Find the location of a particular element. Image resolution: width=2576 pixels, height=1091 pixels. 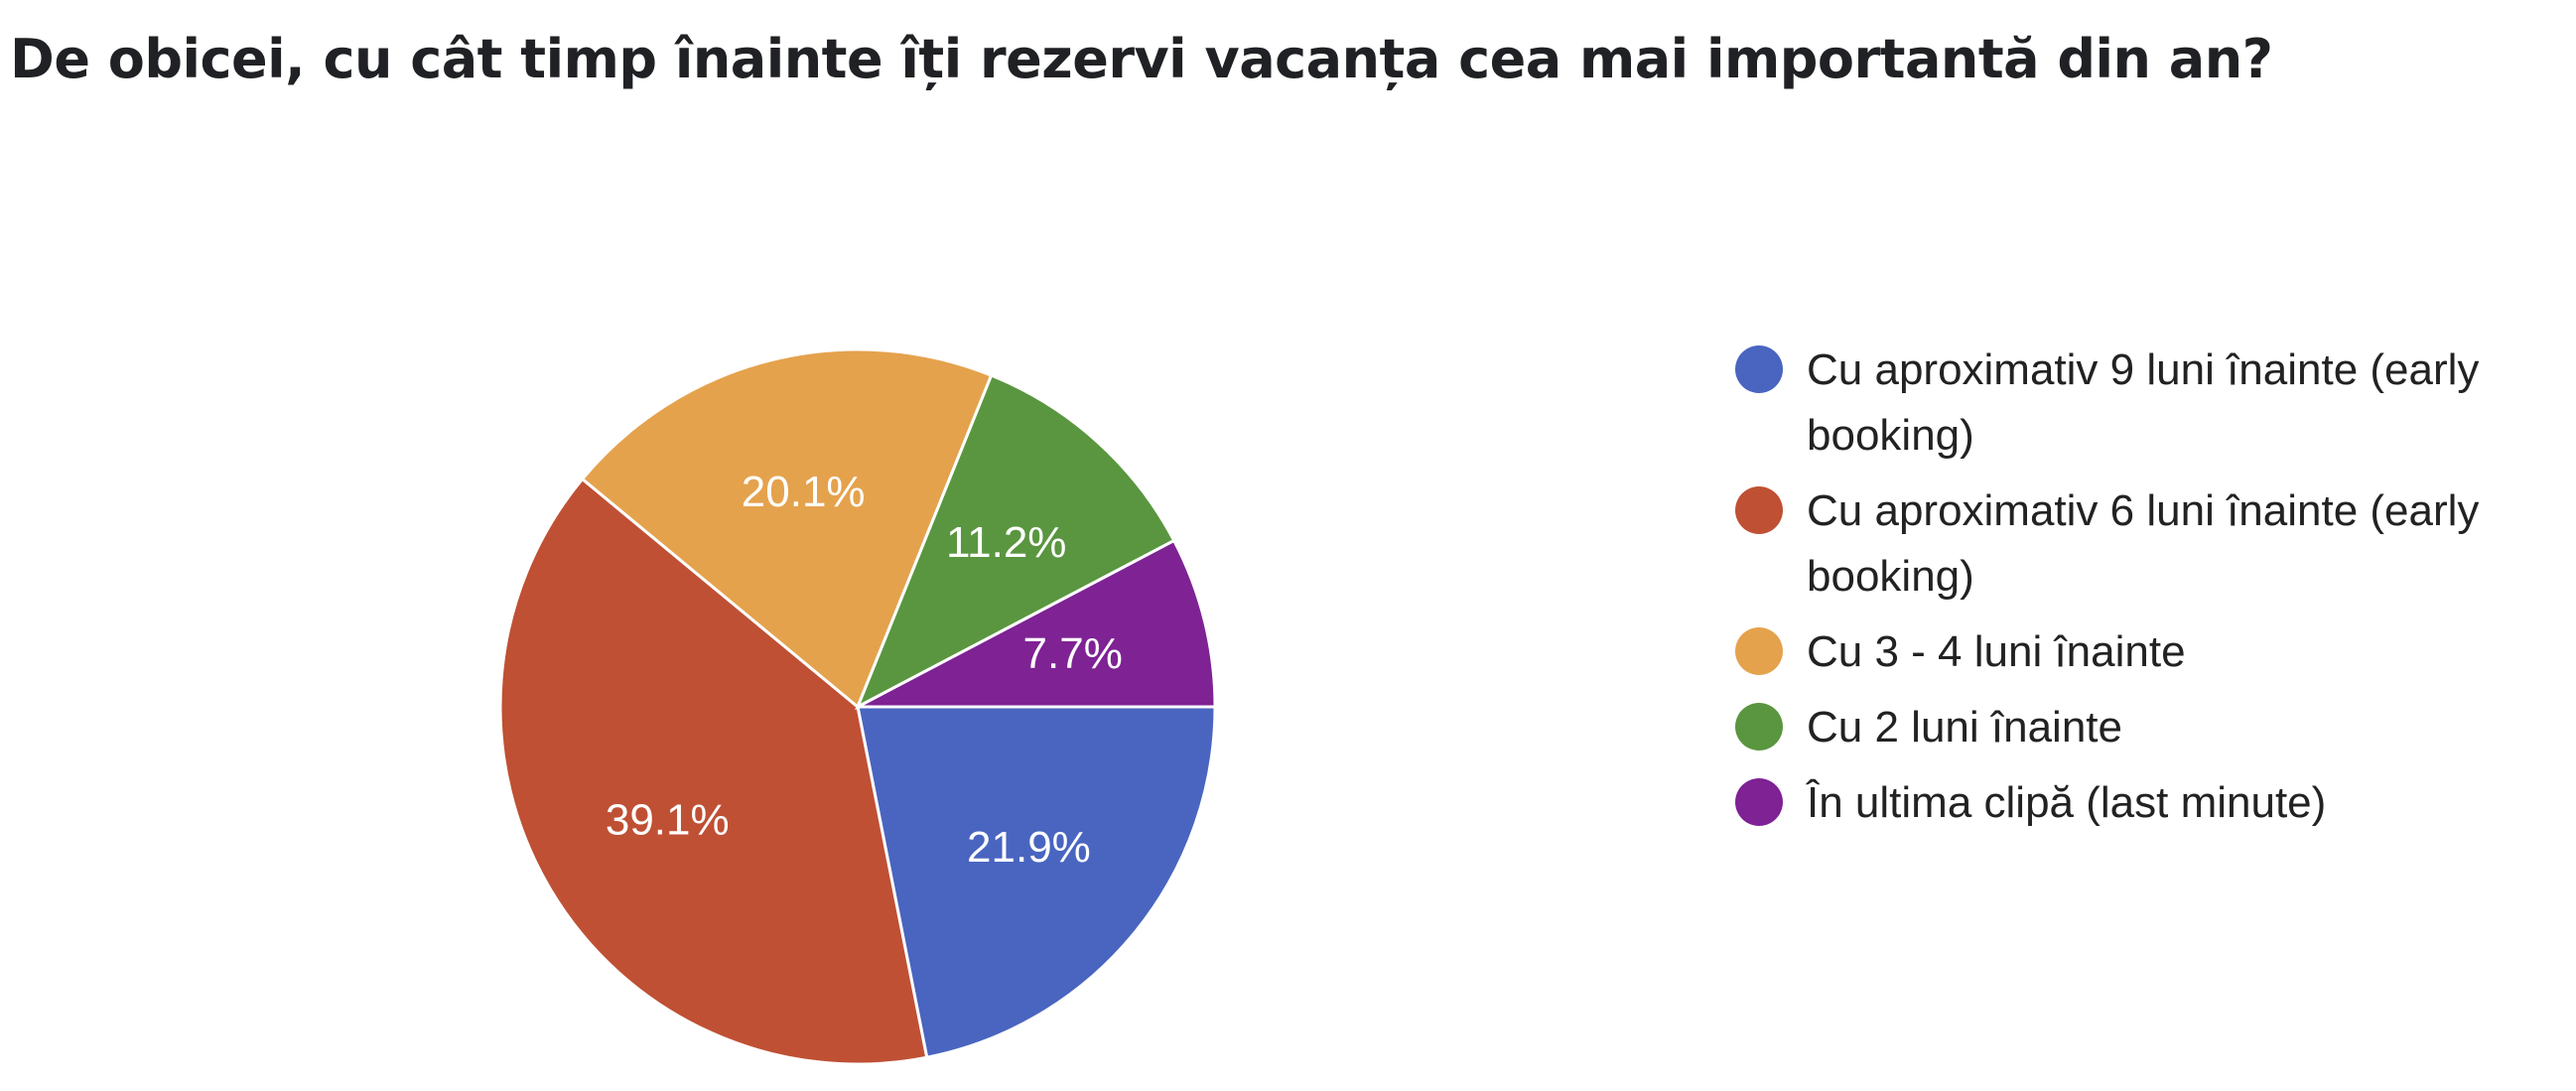

pie-labels-group: 21.9% 39.1% 20.1% 11.2% 7.7% is located at coordinates (864, 670).